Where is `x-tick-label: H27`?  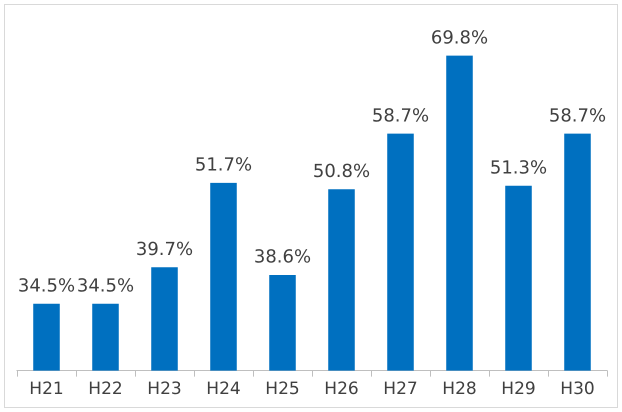 x-tick-label: H27 is located at coordinates (400, 389).